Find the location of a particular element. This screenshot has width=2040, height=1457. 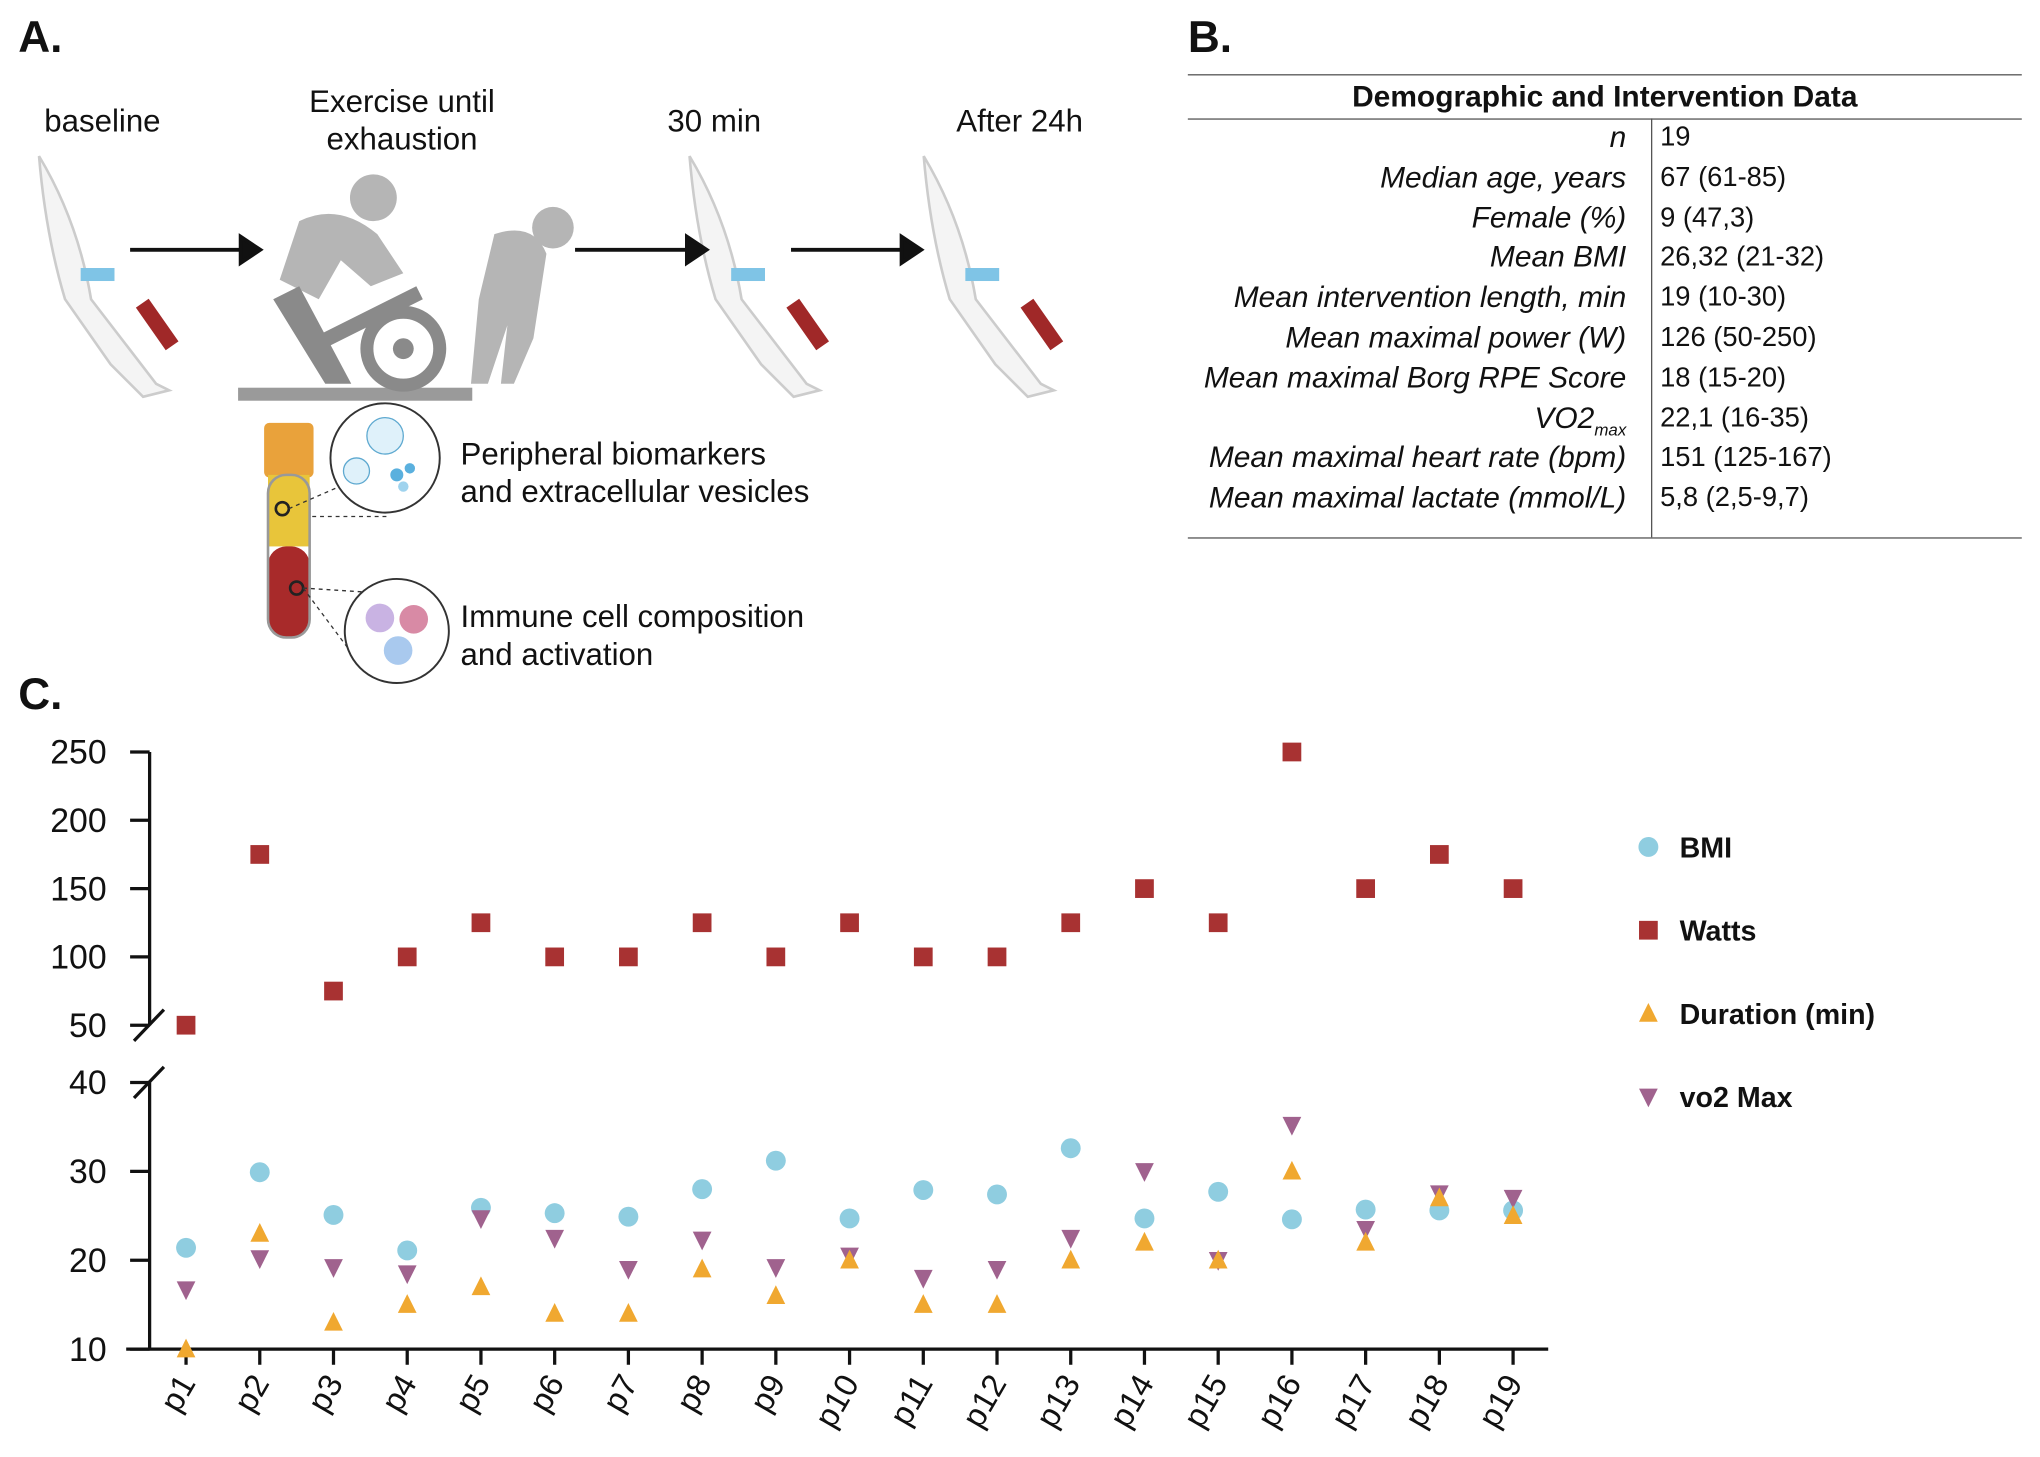

timepoint-baseline: baseline is located at coordinates (102, 122).